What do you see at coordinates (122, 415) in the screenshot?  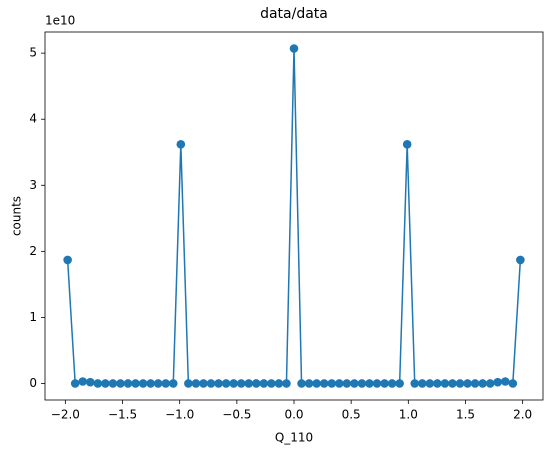 I see `x-tick-label: −1.5` at bounding box center [122, 415].